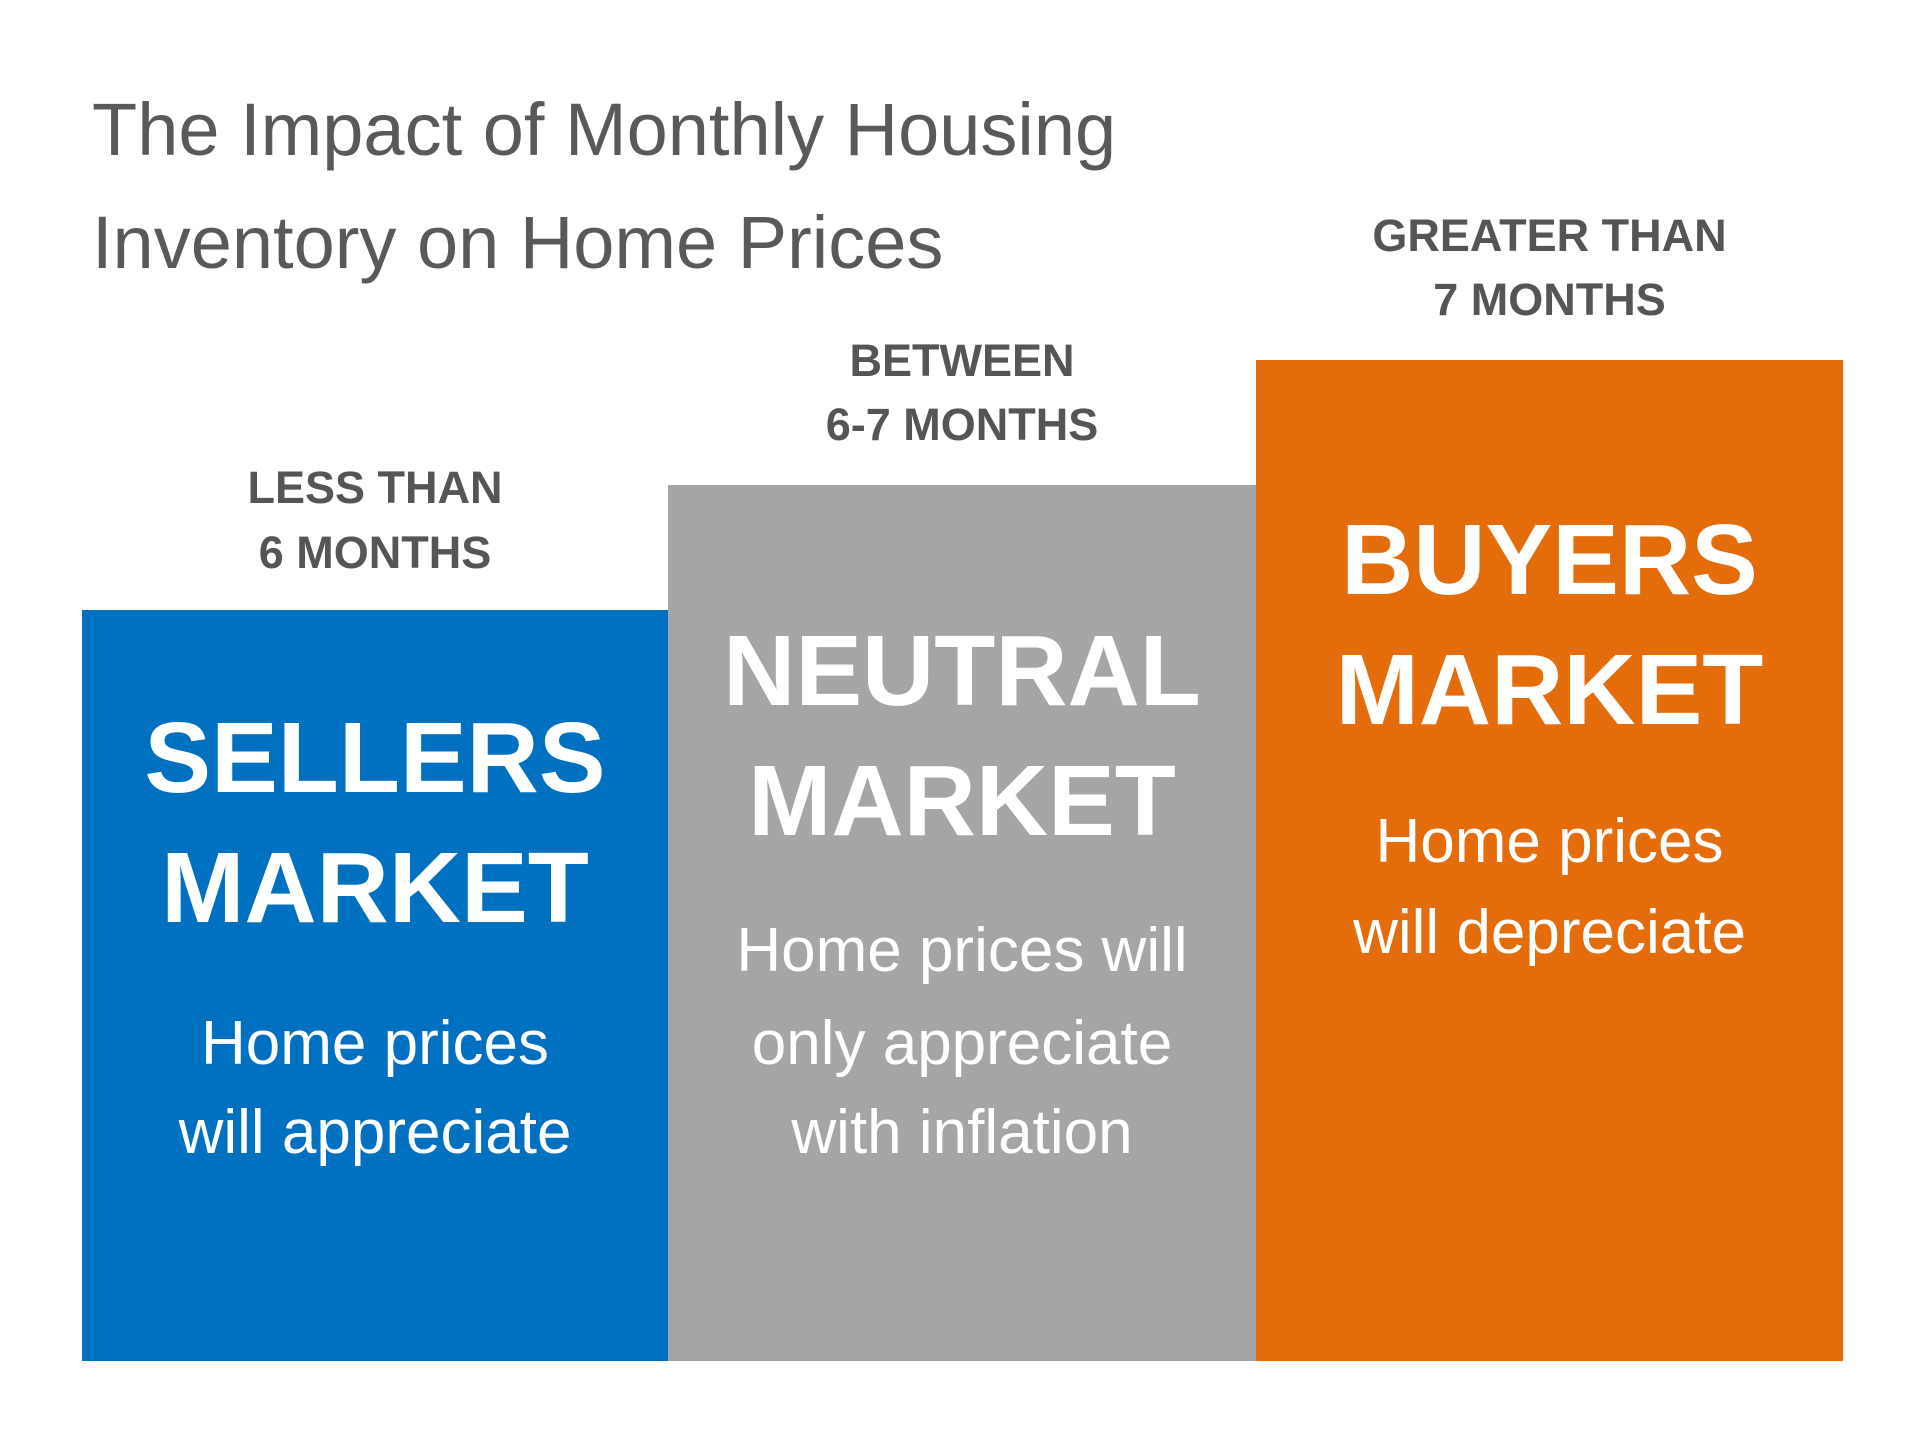  What do you see at coordinates (962, 360) in the screenshot?
I see `range-label: BETWEEN` at bounding box center [962, 360].